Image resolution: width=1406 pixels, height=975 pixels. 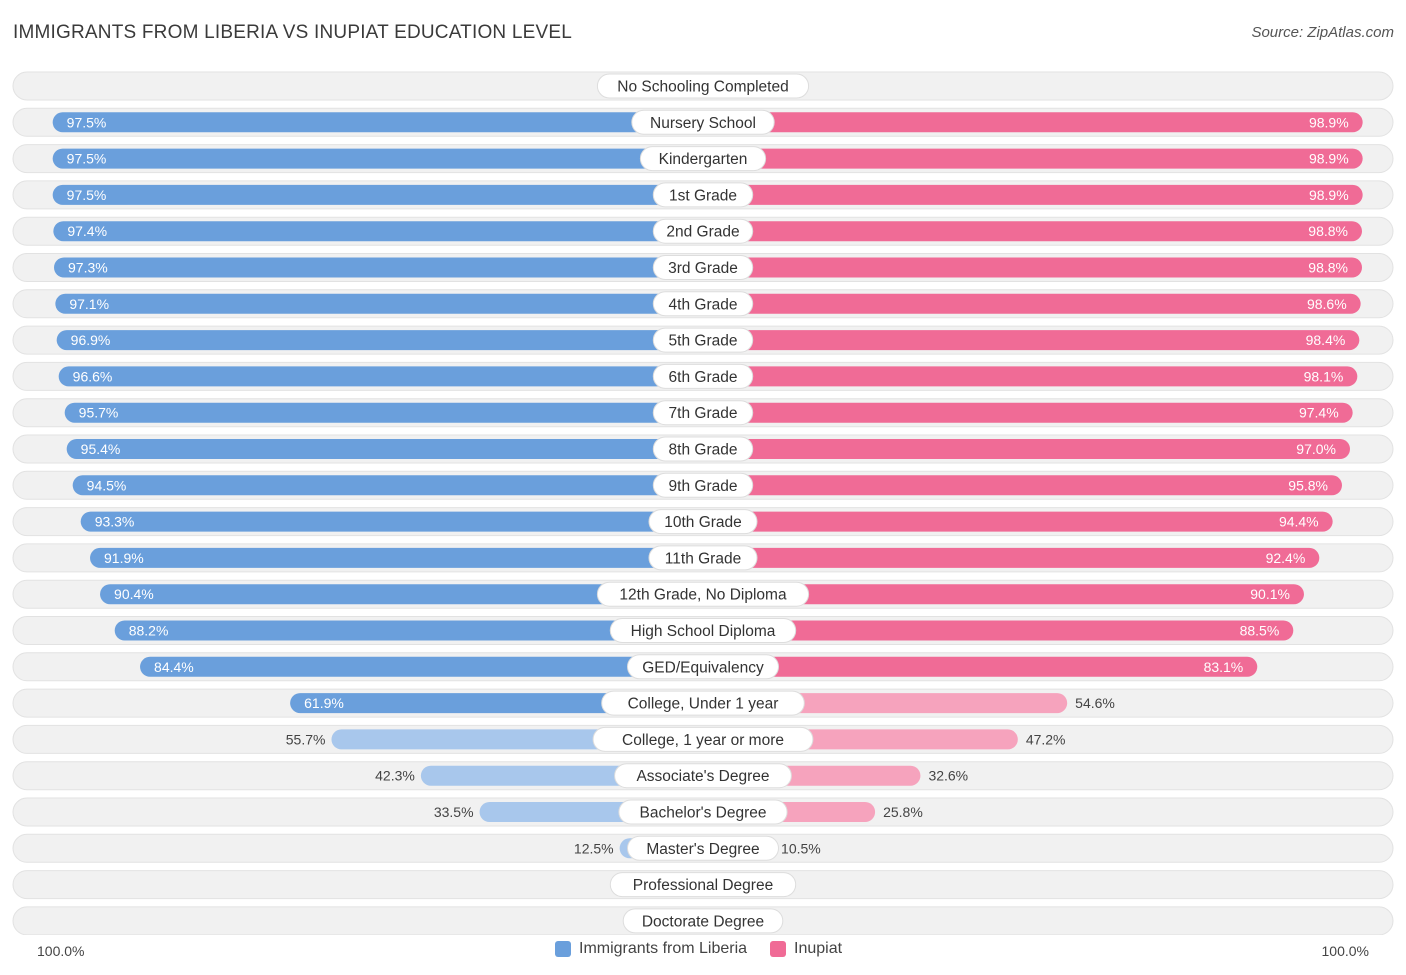 I want to click on axis-left-label: 100.0%, so click(x=61, y=951).